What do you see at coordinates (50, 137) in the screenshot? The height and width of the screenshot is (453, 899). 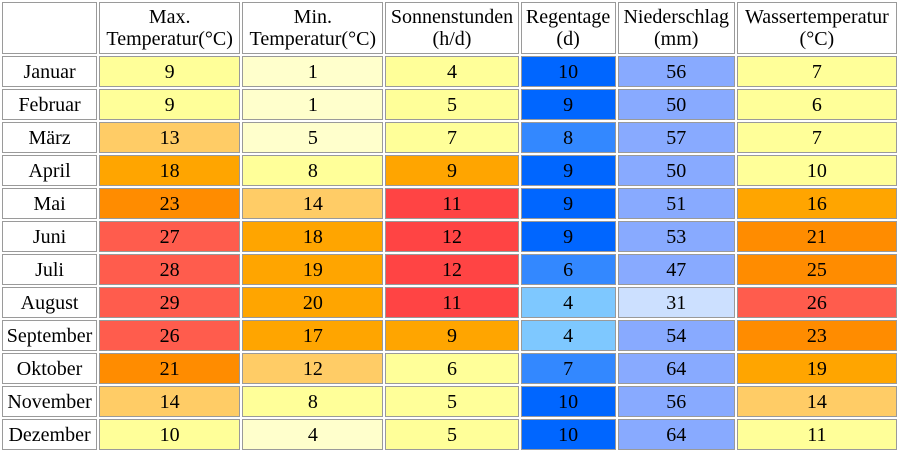 I see `month-label: März` at bounding box center [50, 137].